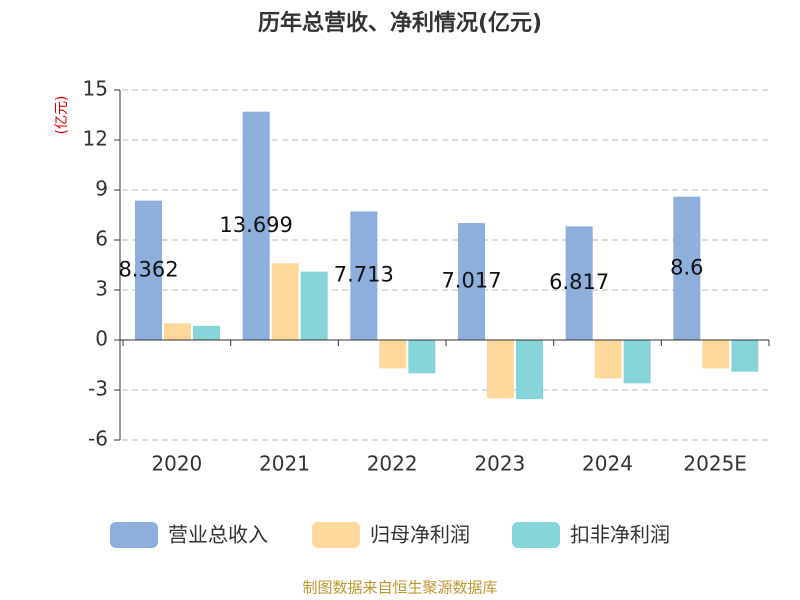 This screenshot has height=600, width=800. Describe the element at coordinates (101, 339) in the screenshot. I see `y-tick-label: 0` at that location.